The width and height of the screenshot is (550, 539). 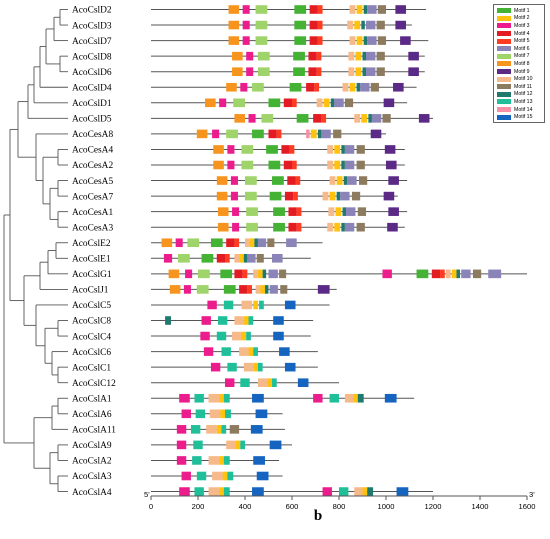 I want to click on gene-row-AcoCslD5: AcoCslD5, so click(x=252, y=119).